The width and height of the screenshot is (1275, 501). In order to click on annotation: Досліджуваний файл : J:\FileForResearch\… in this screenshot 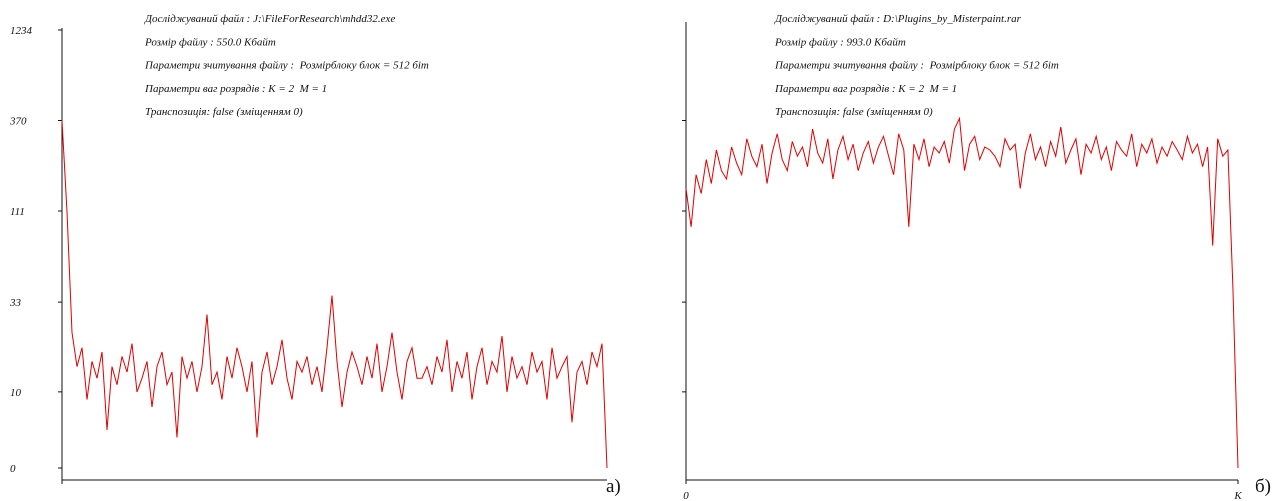, I will do `click(269, 19)`.